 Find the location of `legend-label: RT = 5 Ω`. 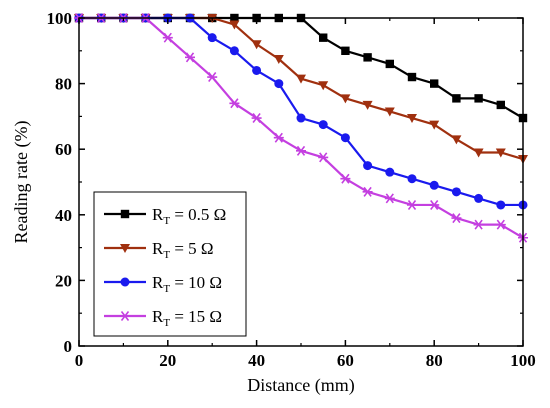

legend-label: RT = 5 Ω is located at coordinates (183, 250).